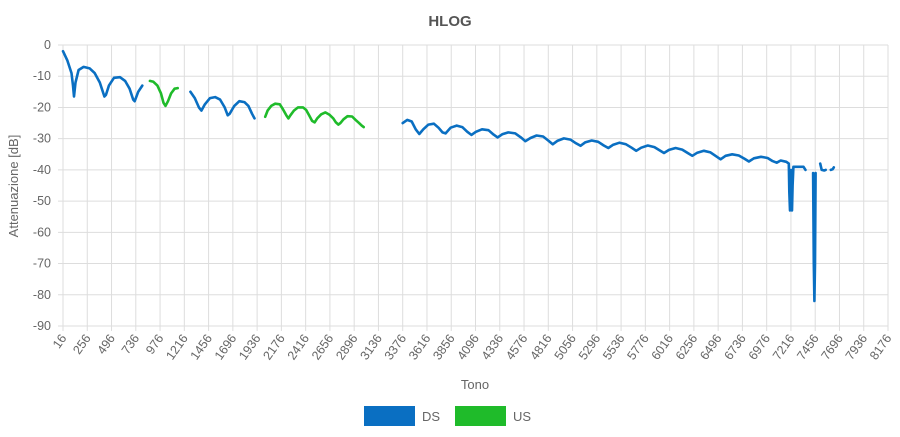 Image resolution: width=900 pixels, height=437 pixels. What do you see at coordinates (686, 347) in the screenshot?
I see `x-tick-label: 6256` at bounding box center [686, 347].